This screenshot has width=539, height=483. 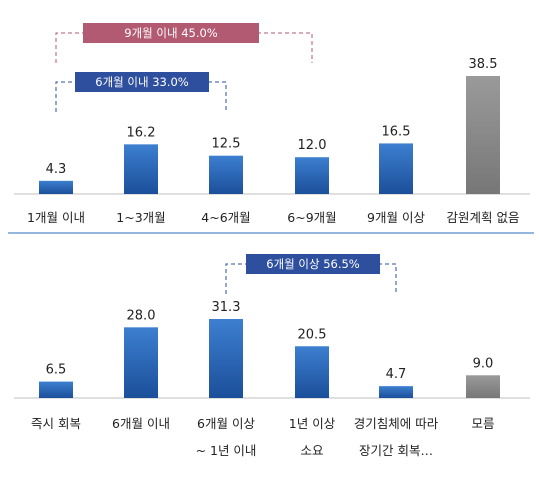 I want to click on annotation-label: 6개월 이상 56.5%, so click(x=313, y=264).